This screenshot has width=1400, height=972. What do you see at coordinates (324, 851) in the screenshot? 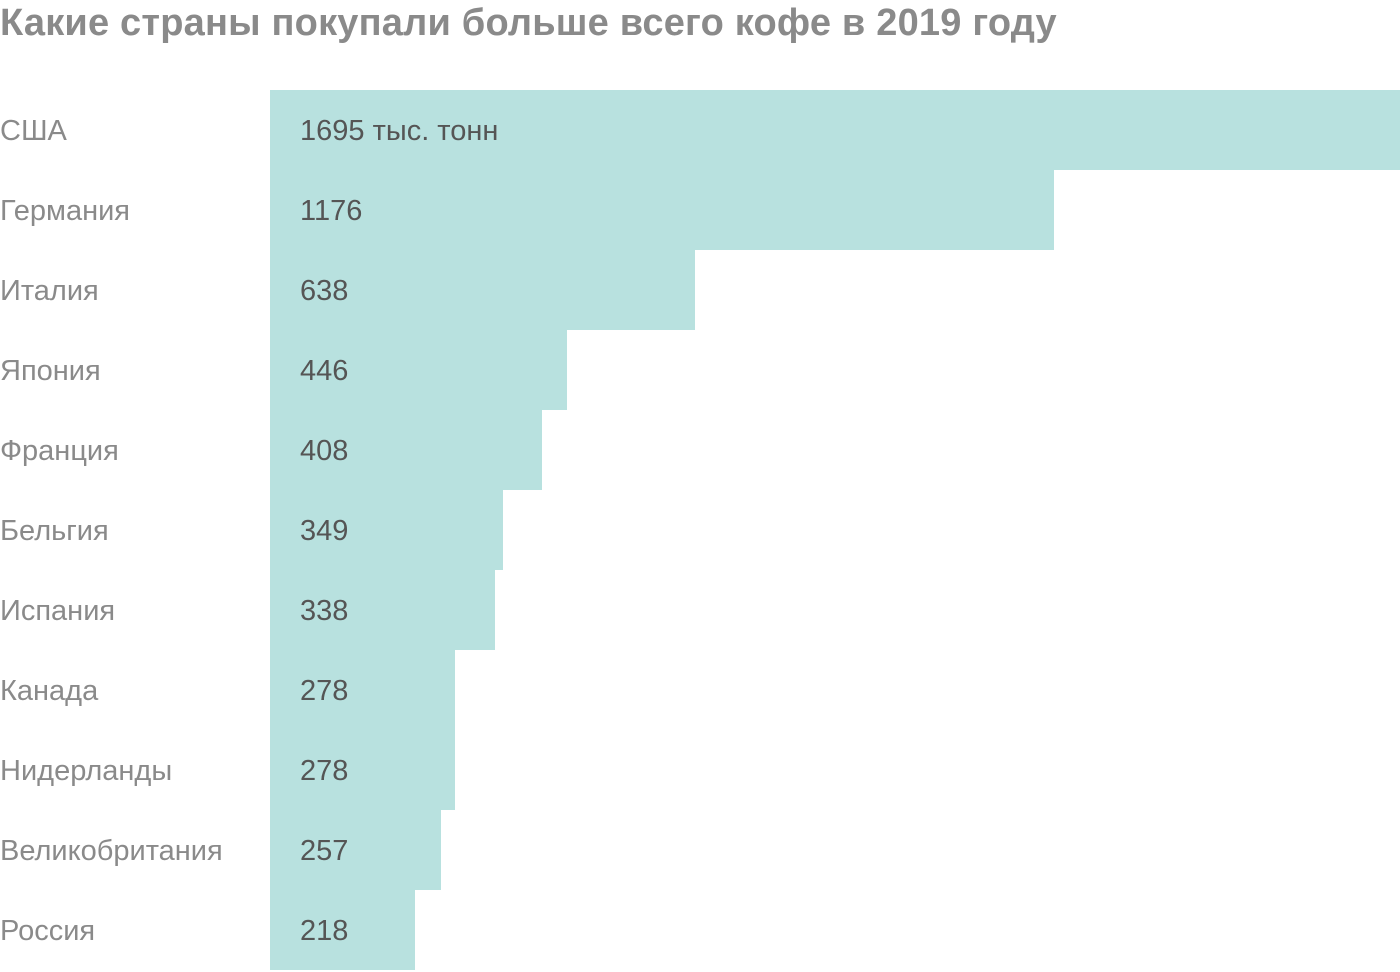
I see `value-label: 257` at bounding box center [324, 851].